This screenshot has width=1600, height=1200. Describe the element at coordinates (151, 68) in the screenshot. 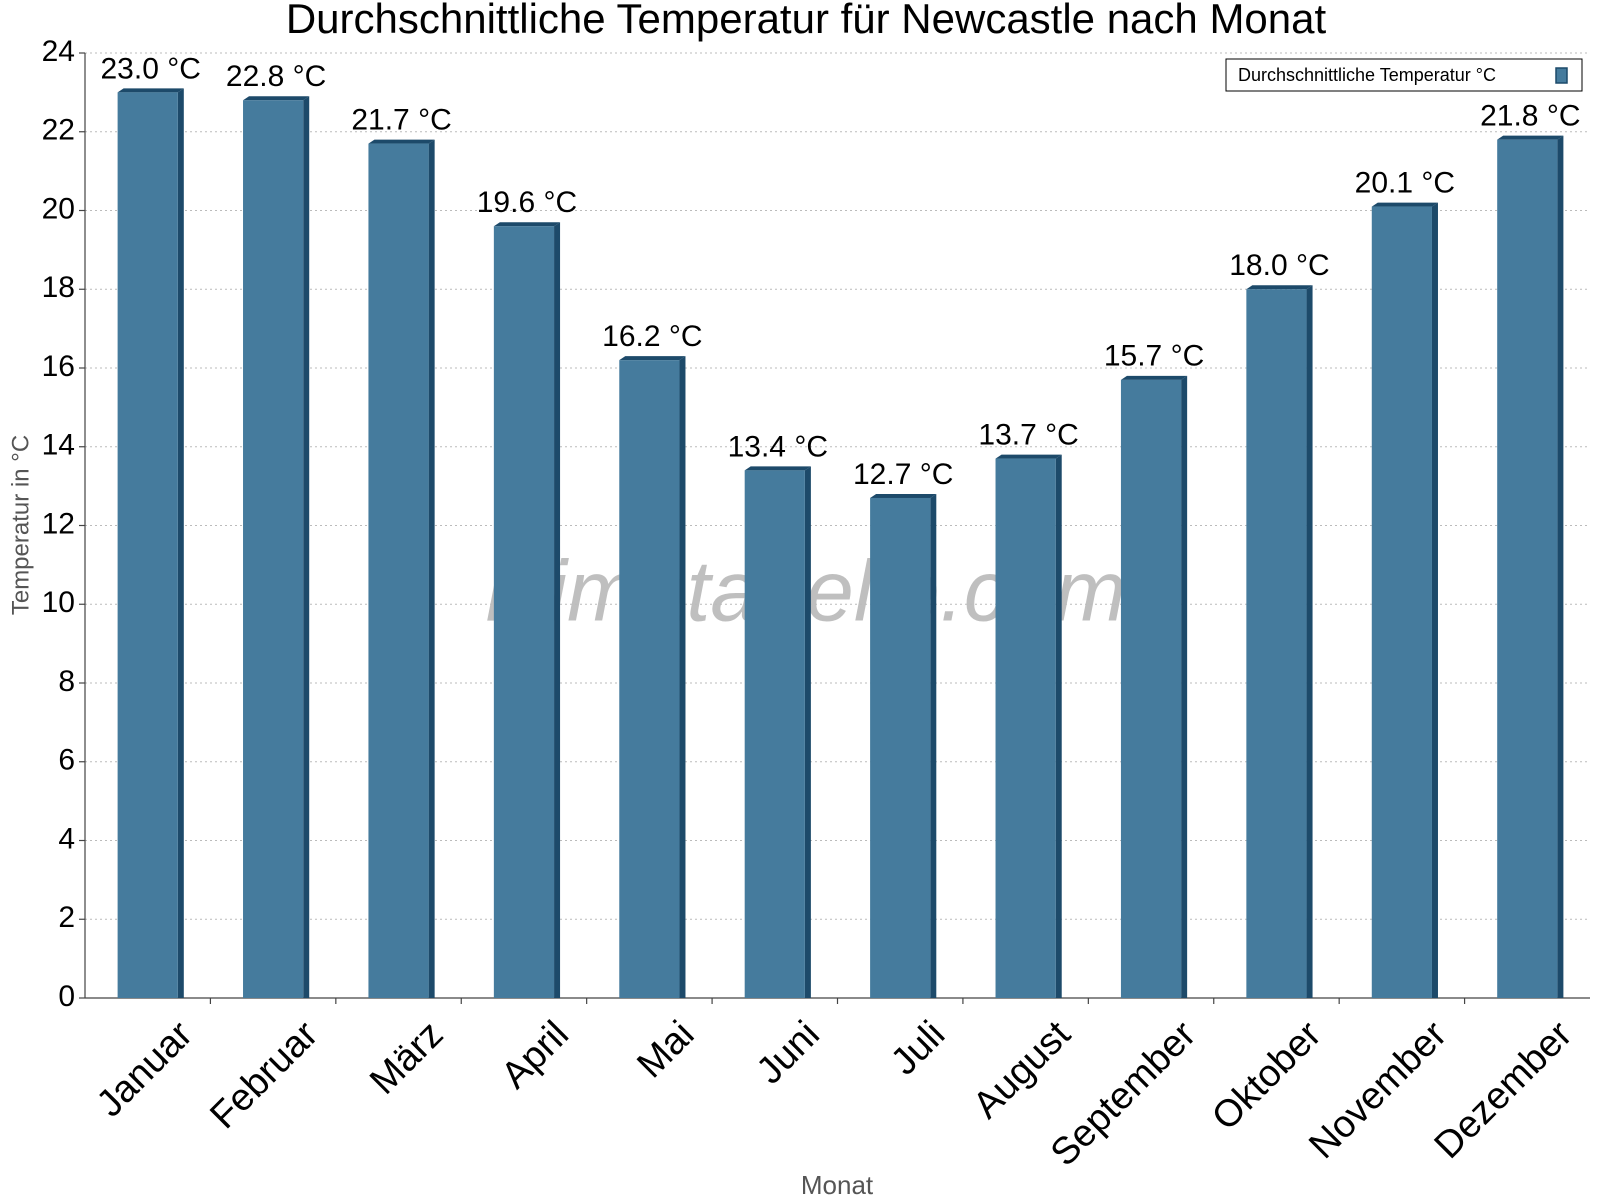

I see `data-label: 23.0 °C` at that location.